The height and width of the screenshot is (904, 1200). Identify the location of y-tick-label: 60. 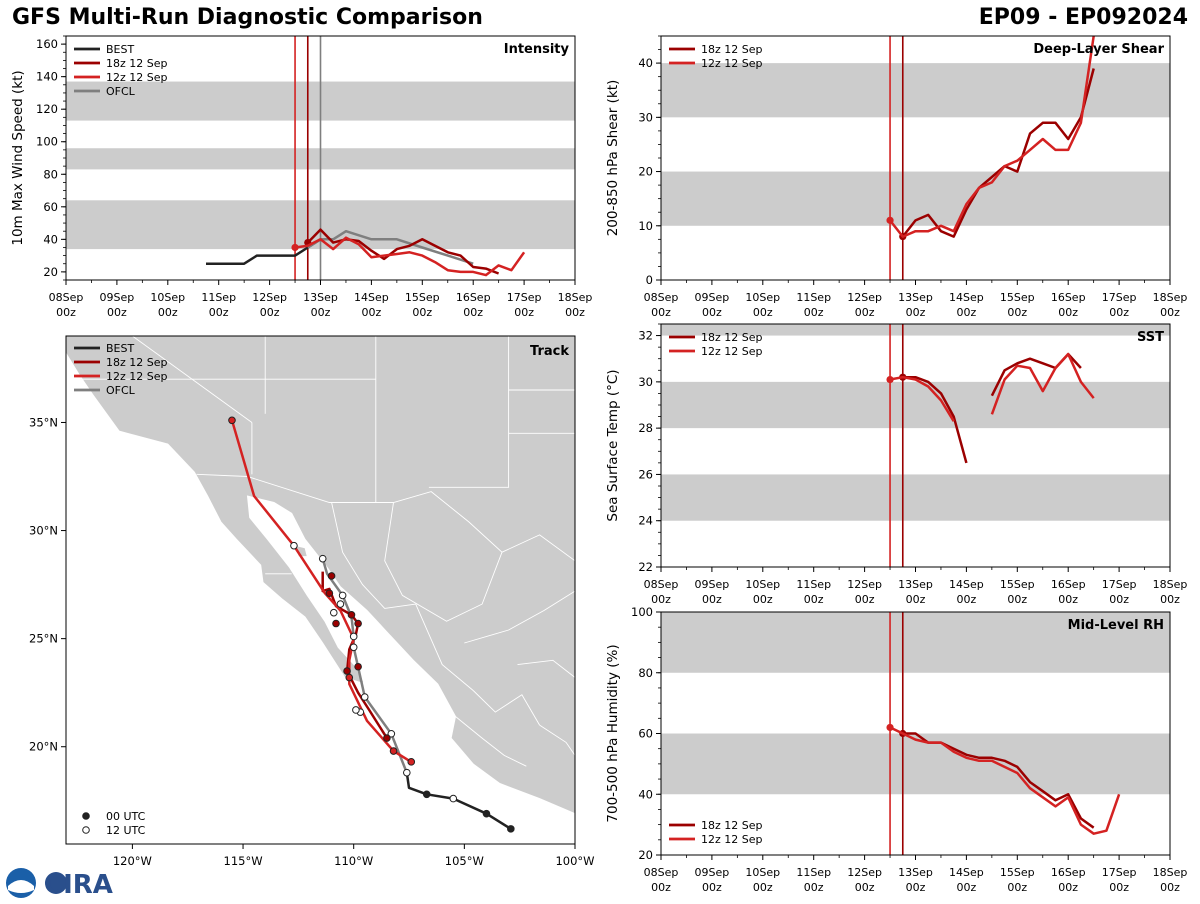
(50, 207).